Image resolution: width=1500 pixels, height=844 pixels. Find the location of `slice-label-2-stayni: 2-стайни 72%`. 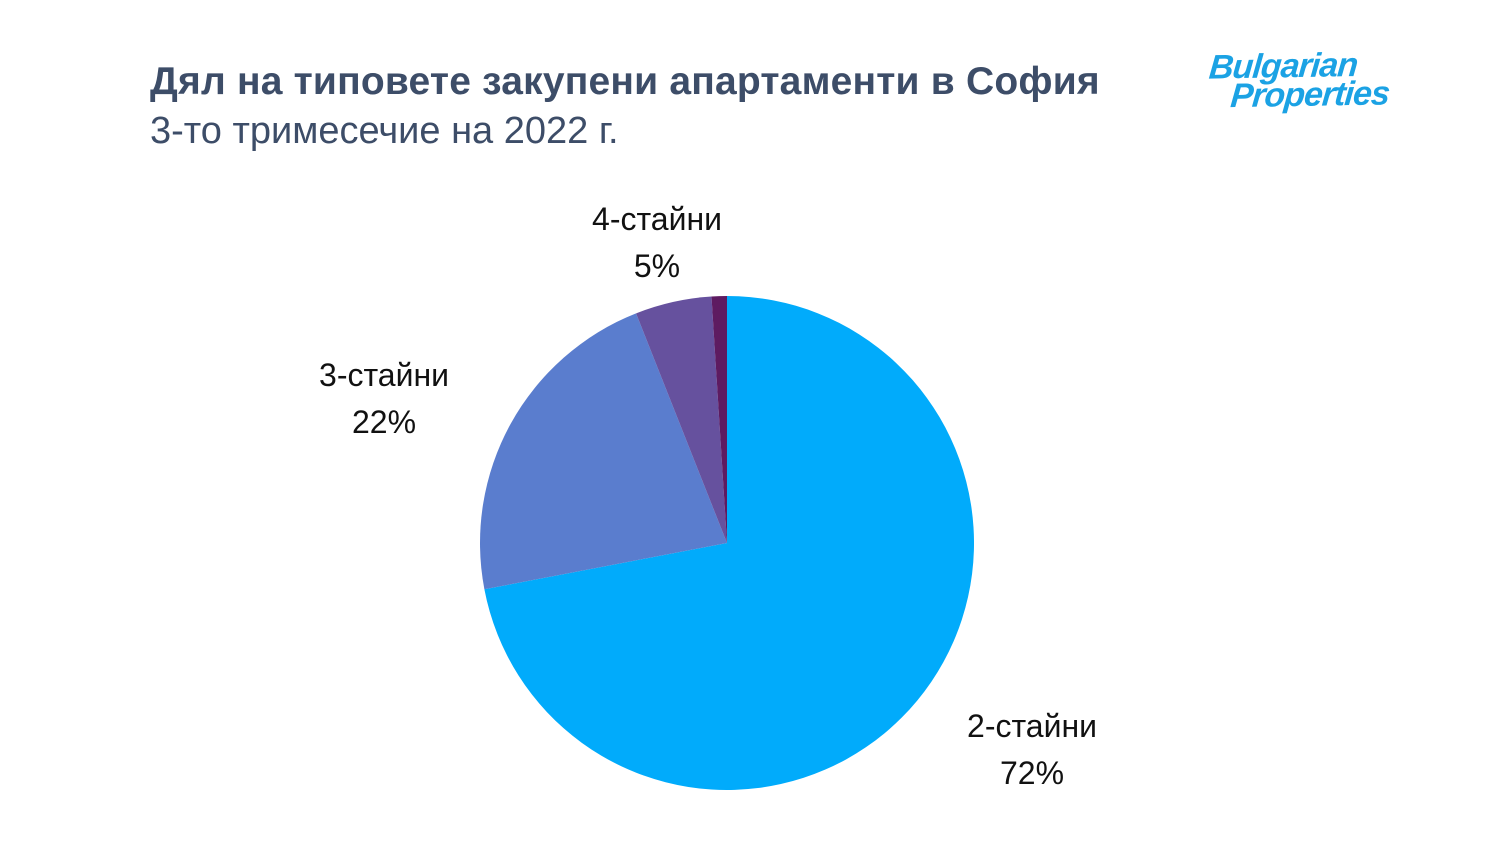

slice-label-2-stayni: 2-стайни 72% is located at coordinates (1032, 750).